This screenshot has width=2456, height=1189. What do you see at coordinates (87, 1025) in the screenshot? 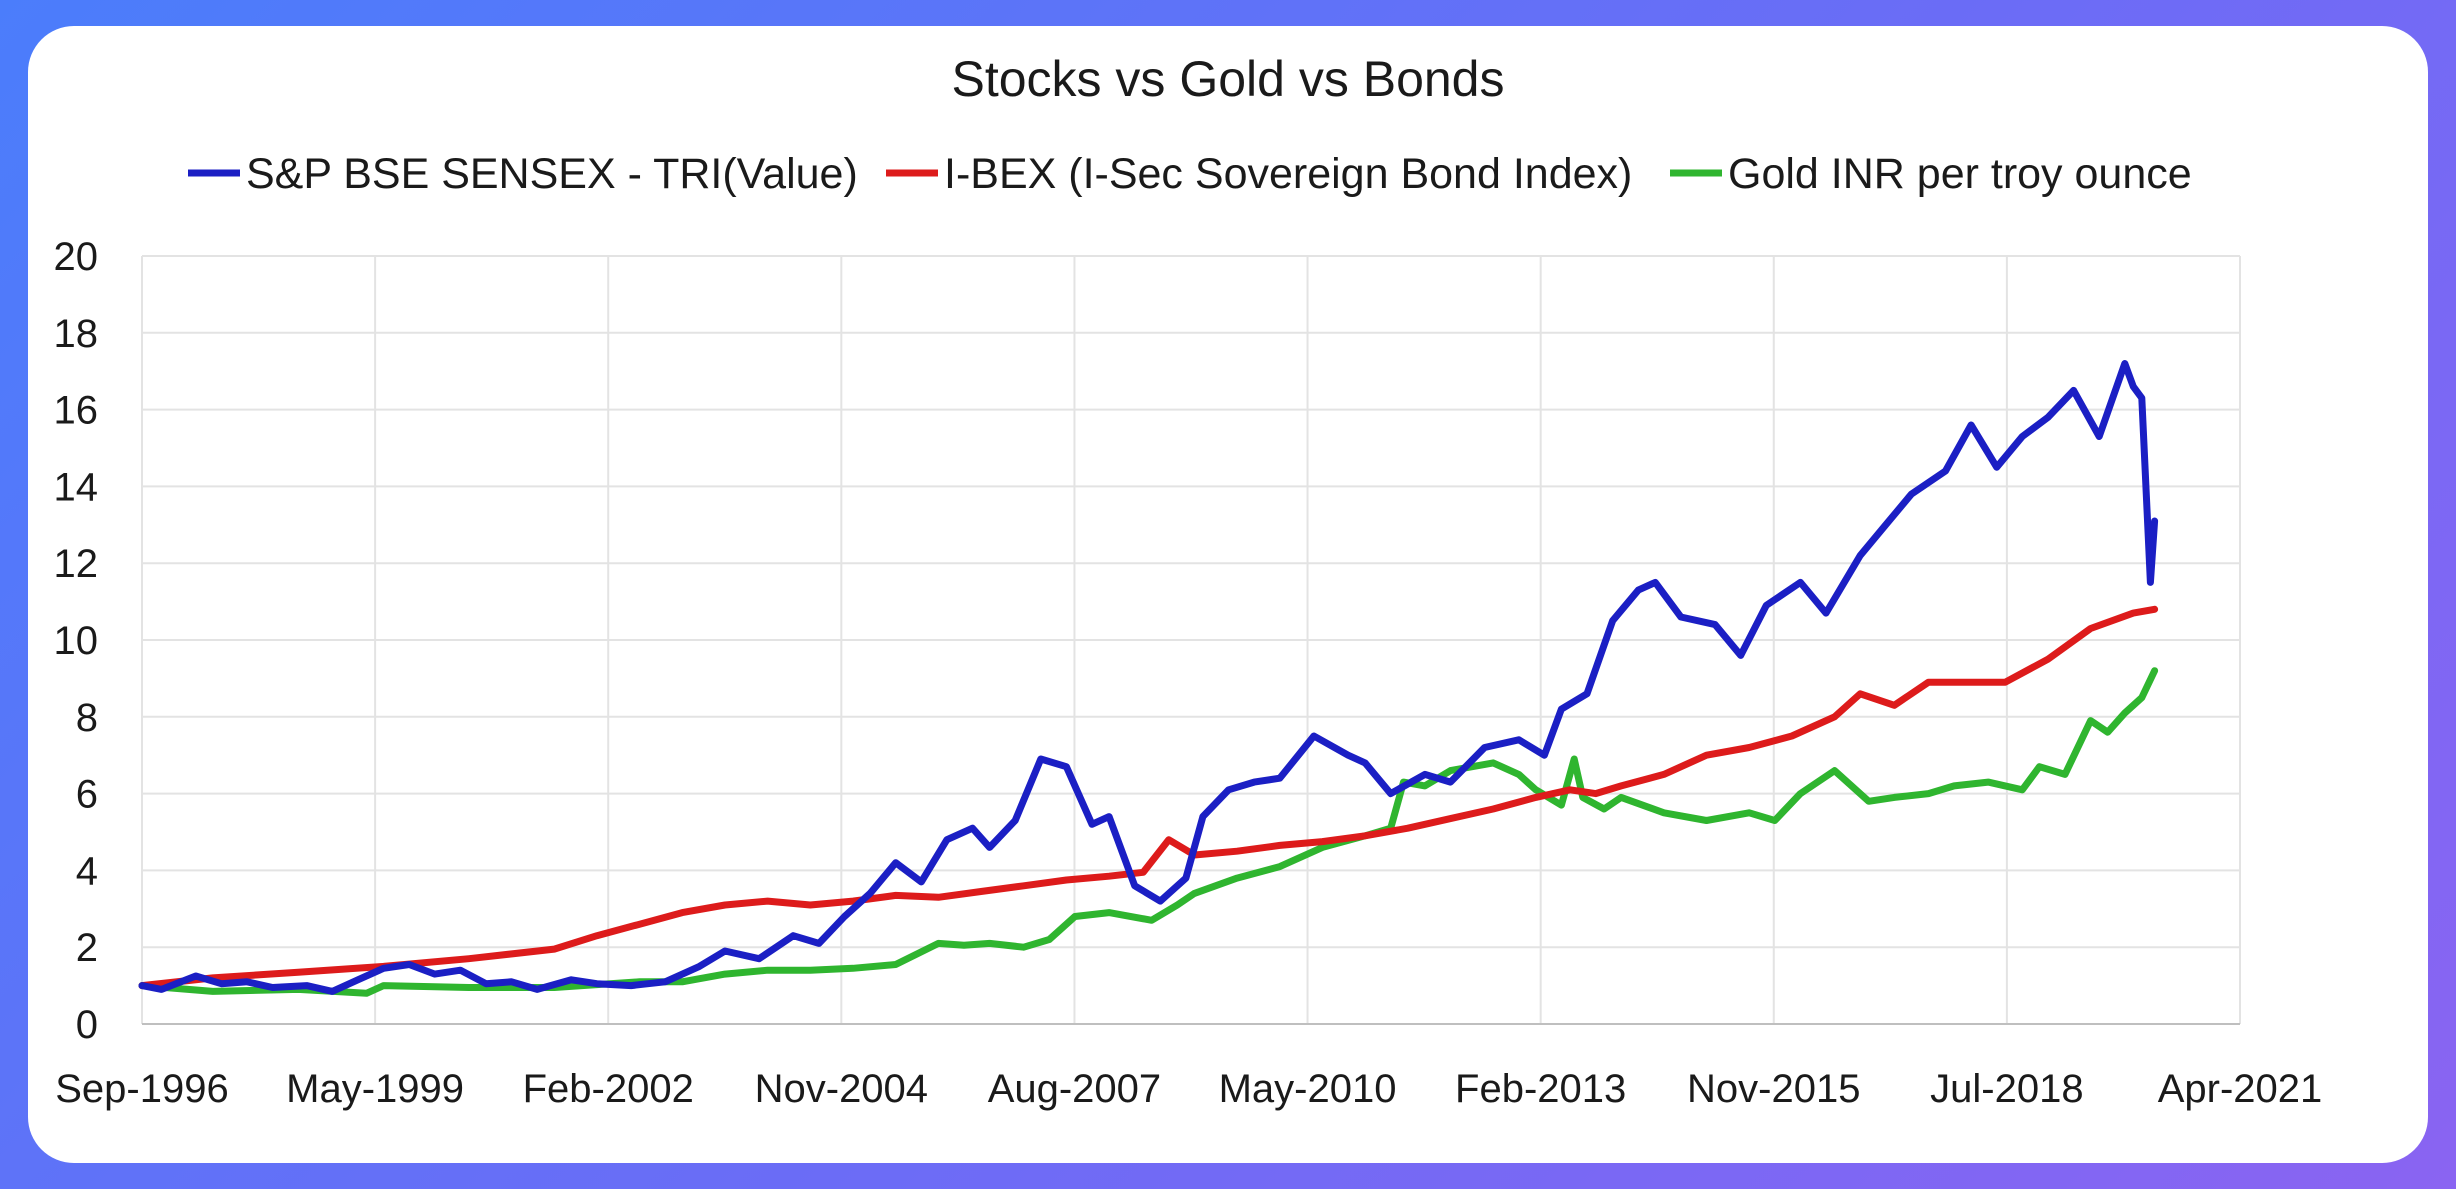
I see `y-tick-label: 0` at bounding box center [87, 1025].